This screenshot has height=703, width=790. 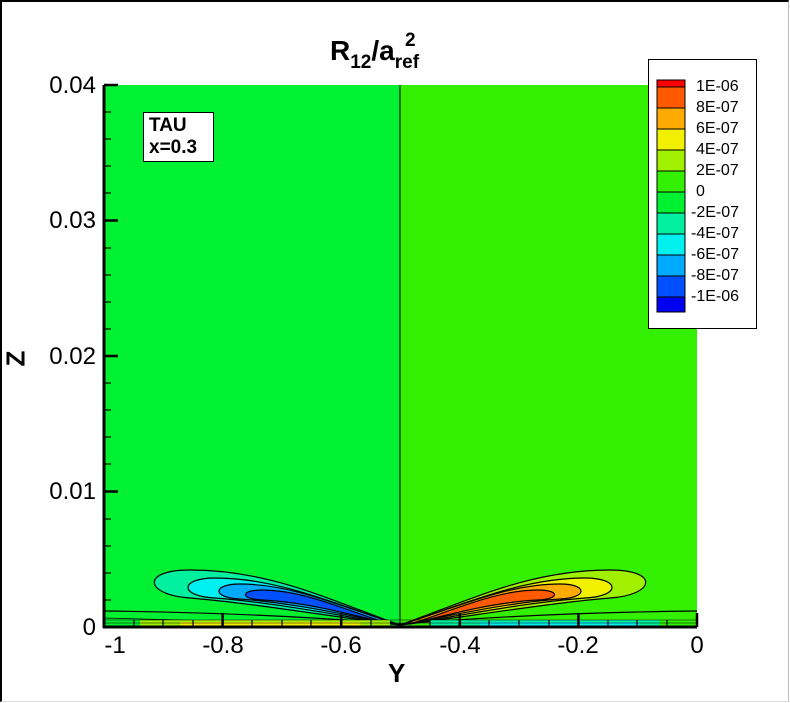 I want to click on annotation-line1: TAU, so click(x=168, y=125).